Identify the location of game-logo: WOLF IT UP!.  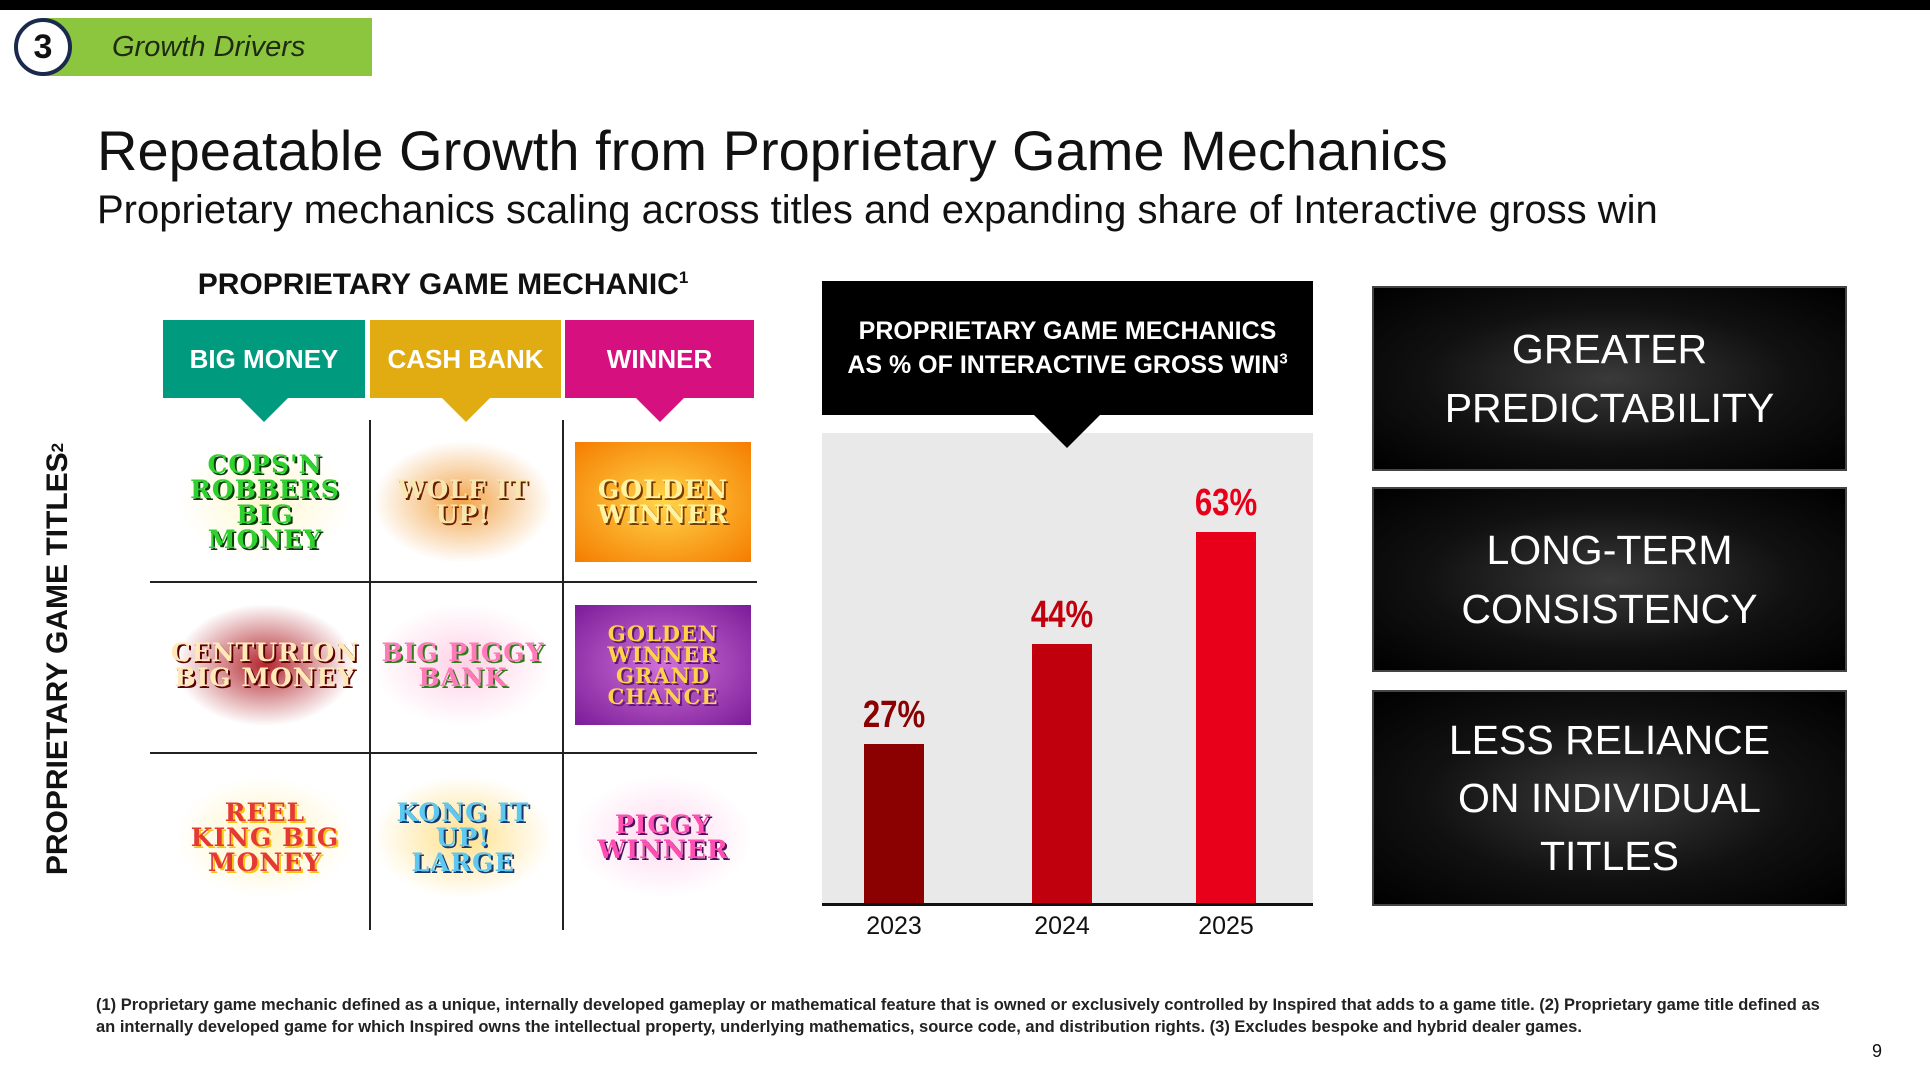
(463, 502).